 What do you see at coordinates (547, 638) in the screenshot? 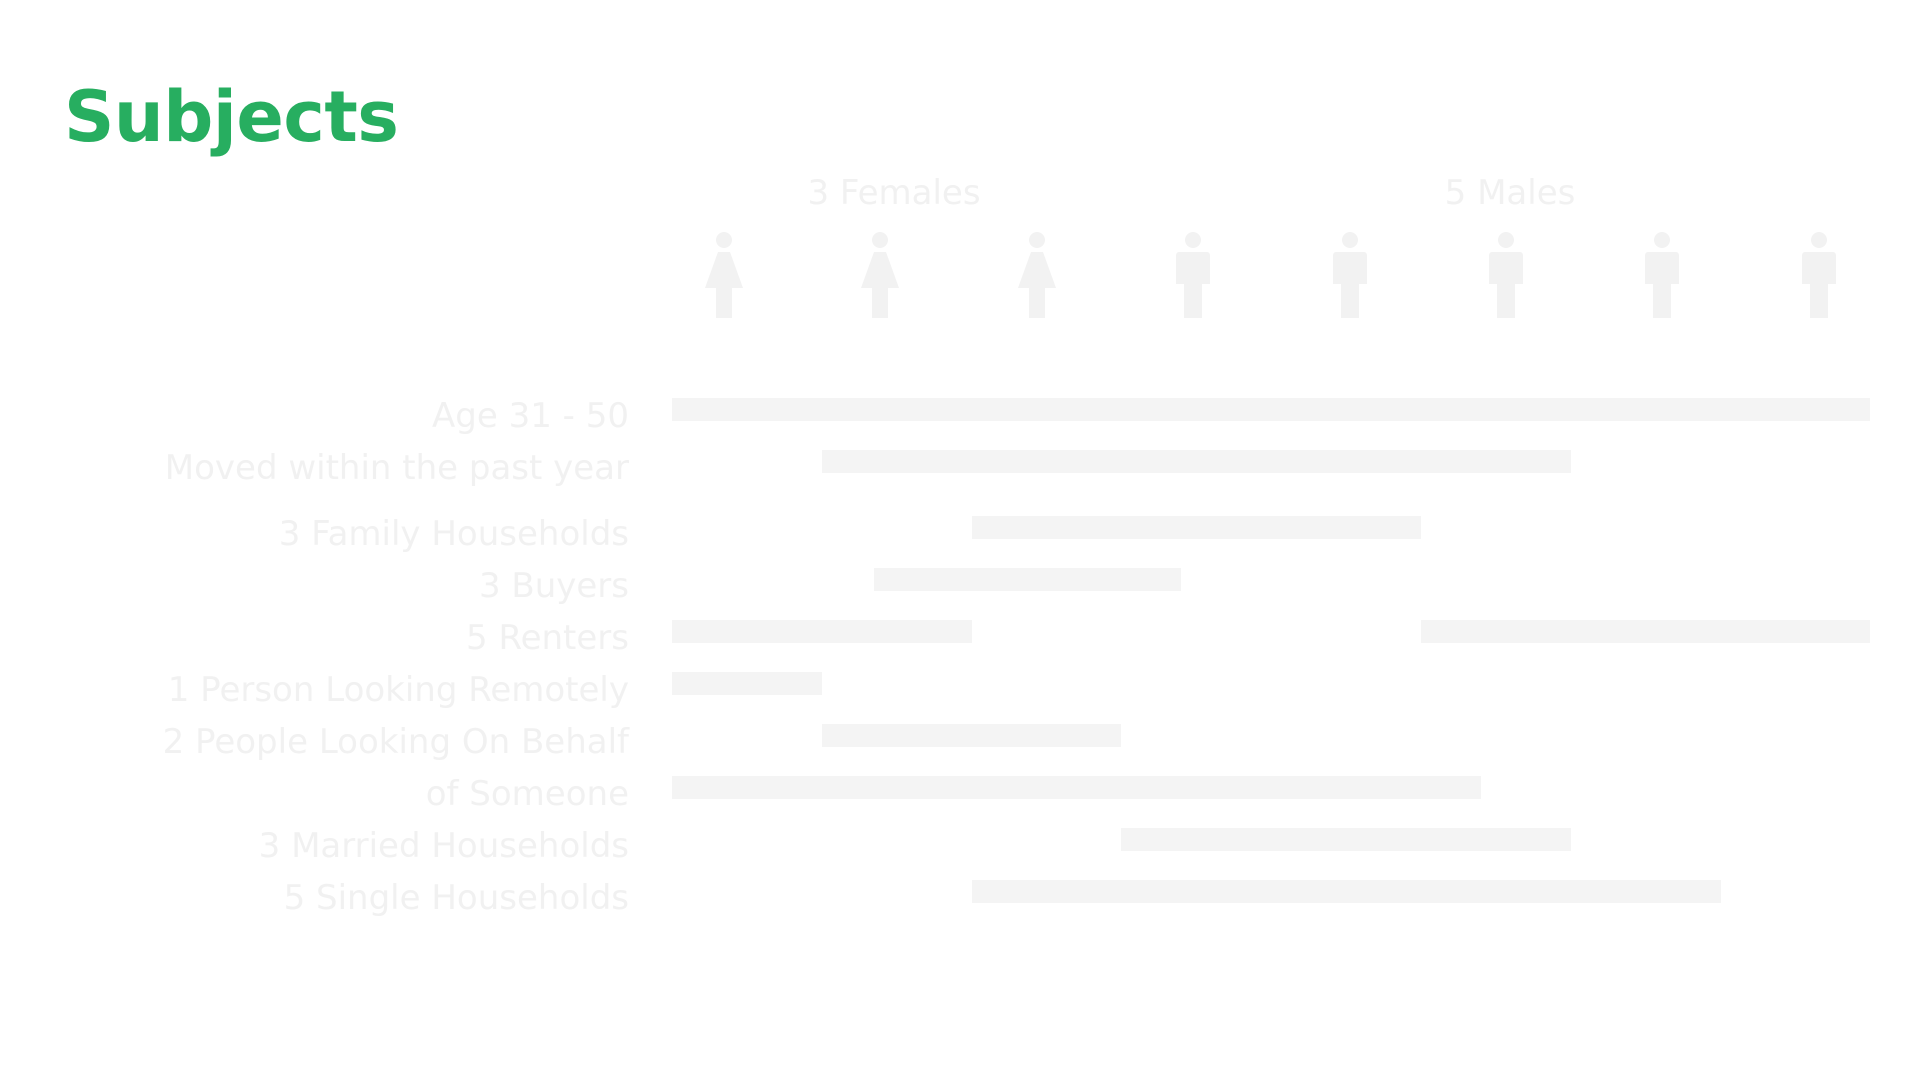
I see `row-label-renters: 5 Renters` at bounding box center [547, 638].